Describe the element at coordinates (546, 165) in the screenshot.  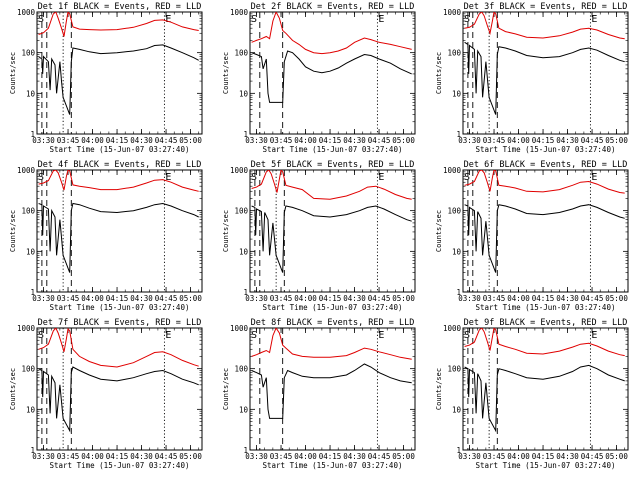
I see `chart-title: Det 6f BLACK = Events, RED = LLD` at that location.